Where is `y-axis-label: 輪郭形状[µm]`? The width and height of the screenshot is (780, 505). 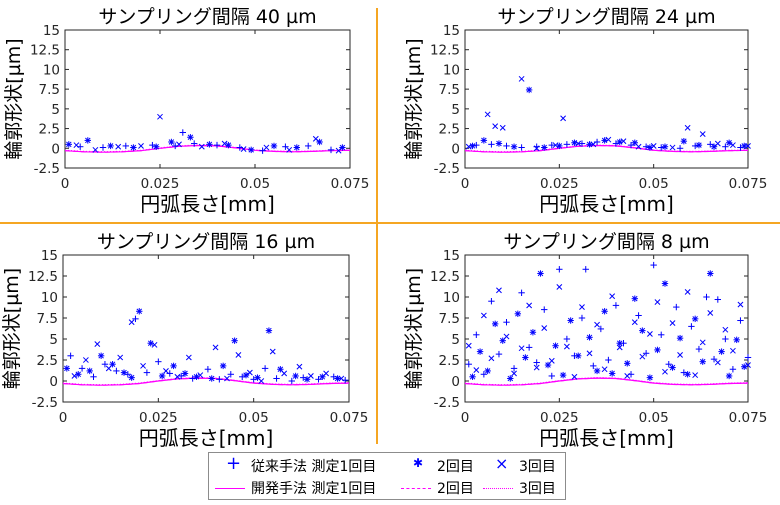 y-axis-label: 輪郭形状[µm] is located at coordinates (12, 328).